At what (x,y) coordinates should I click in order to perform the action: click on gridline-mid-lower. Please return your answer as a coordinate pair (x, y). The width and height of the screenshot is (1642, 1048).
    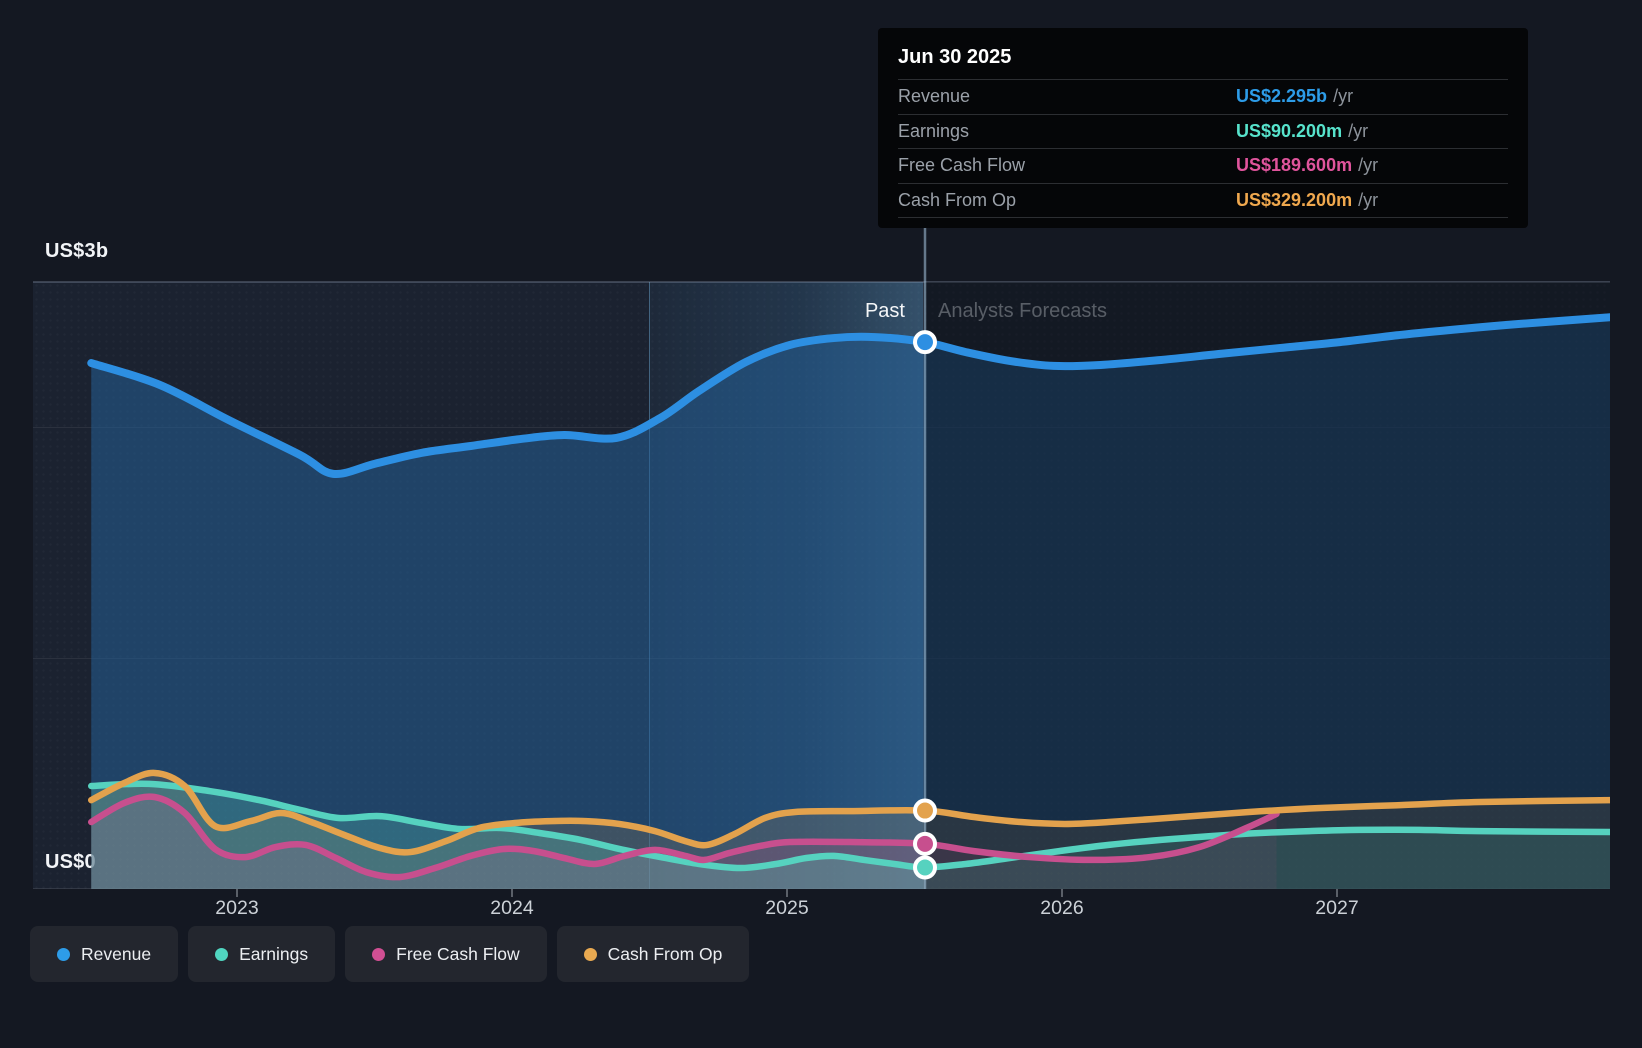
    Looking at the image, I should click on (821, 658).